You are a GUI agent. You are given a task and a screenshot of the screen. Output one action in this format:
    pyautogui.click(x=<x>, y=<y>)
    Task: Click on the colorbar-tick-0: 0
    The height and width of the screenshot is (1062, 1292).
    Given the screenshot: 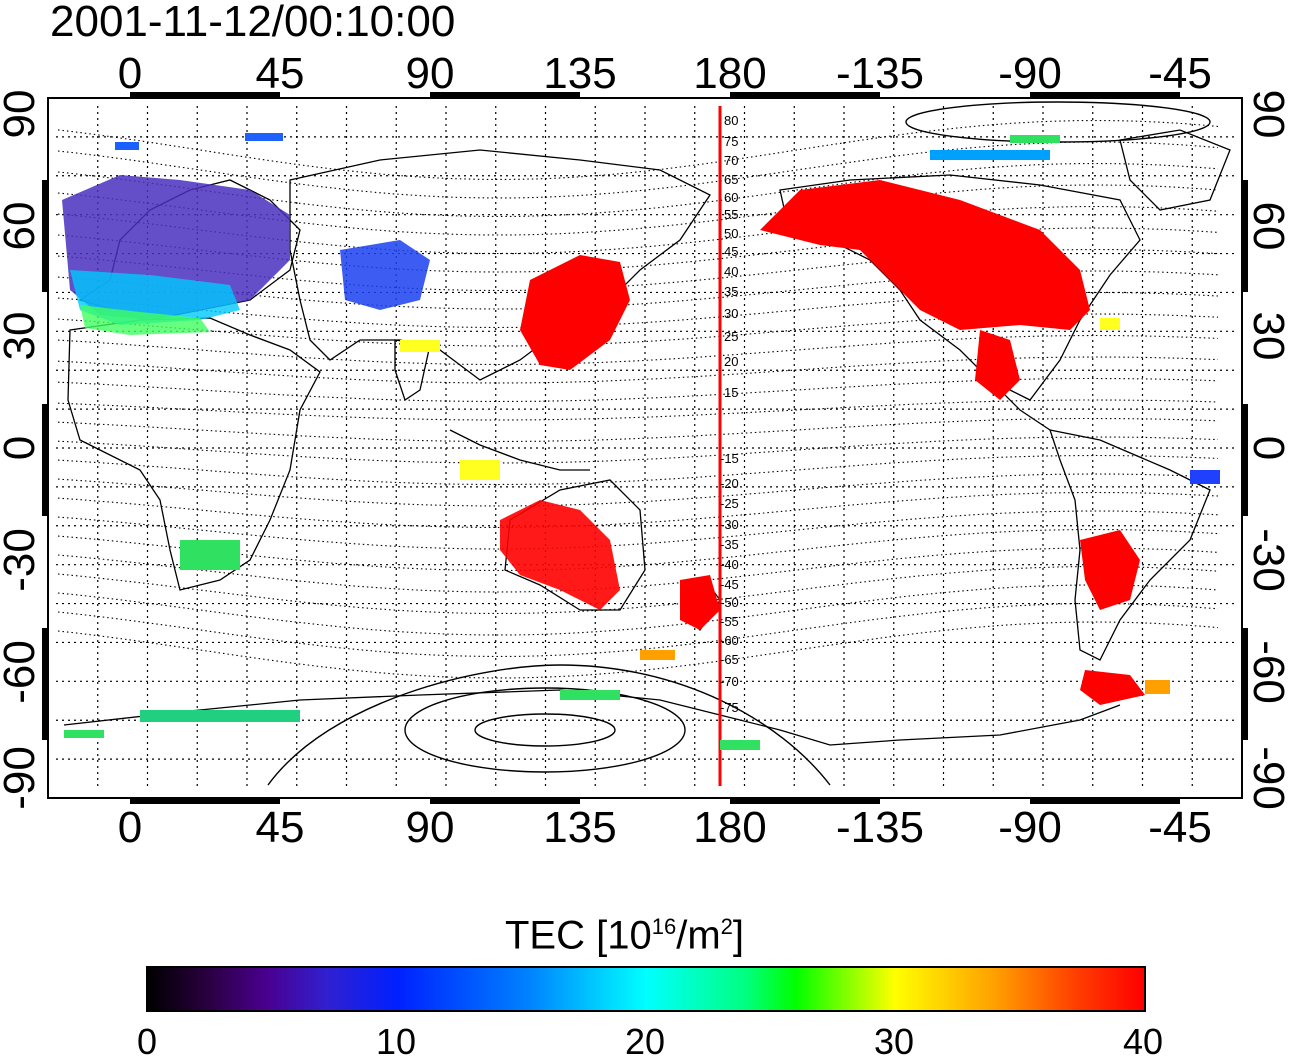 What is the action you would take?
    pyautogui.click(x=147, y=1041)
    